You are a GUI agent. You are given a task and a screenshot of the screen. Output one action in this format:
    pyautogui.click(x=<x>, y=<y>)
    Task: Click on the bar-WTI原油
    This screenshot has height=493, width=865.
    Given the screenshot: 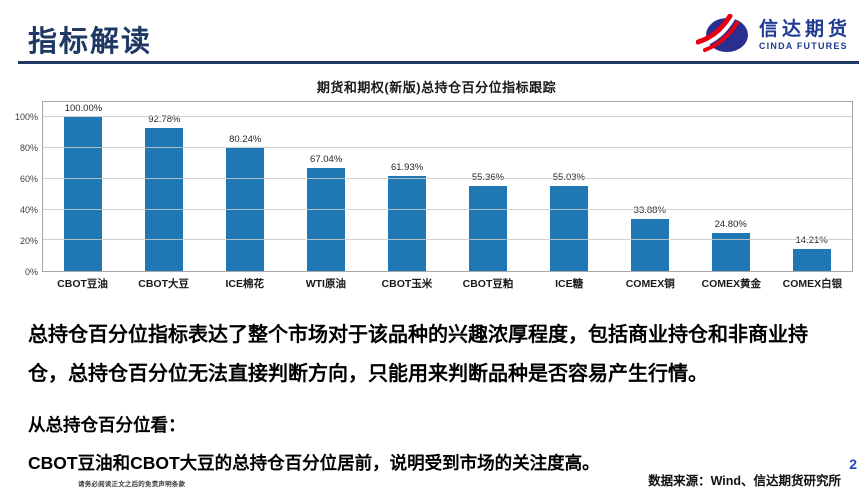 What is the action you would take?
    pyautogui.click(x=326, y=219)
    